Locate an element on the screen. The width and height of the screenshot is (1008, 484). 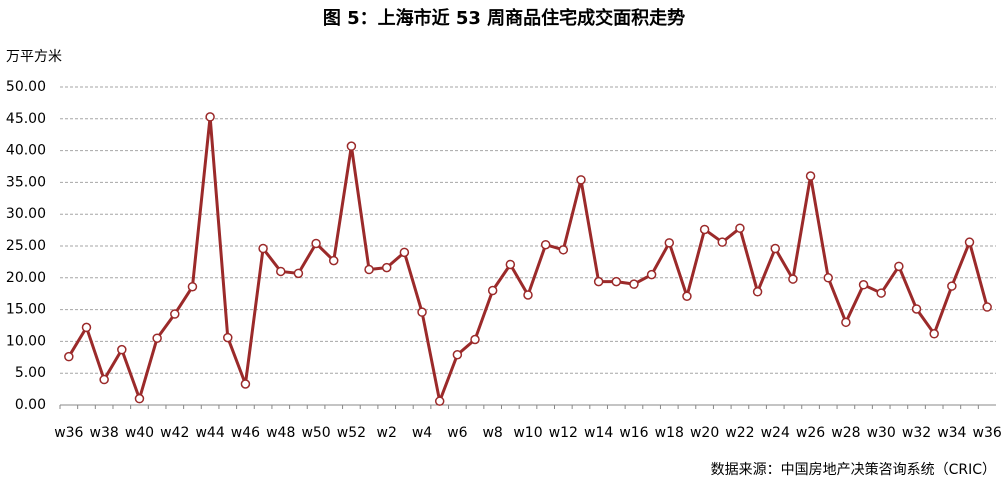
x-tick-label: w44 is located at coordinates (209, 433).